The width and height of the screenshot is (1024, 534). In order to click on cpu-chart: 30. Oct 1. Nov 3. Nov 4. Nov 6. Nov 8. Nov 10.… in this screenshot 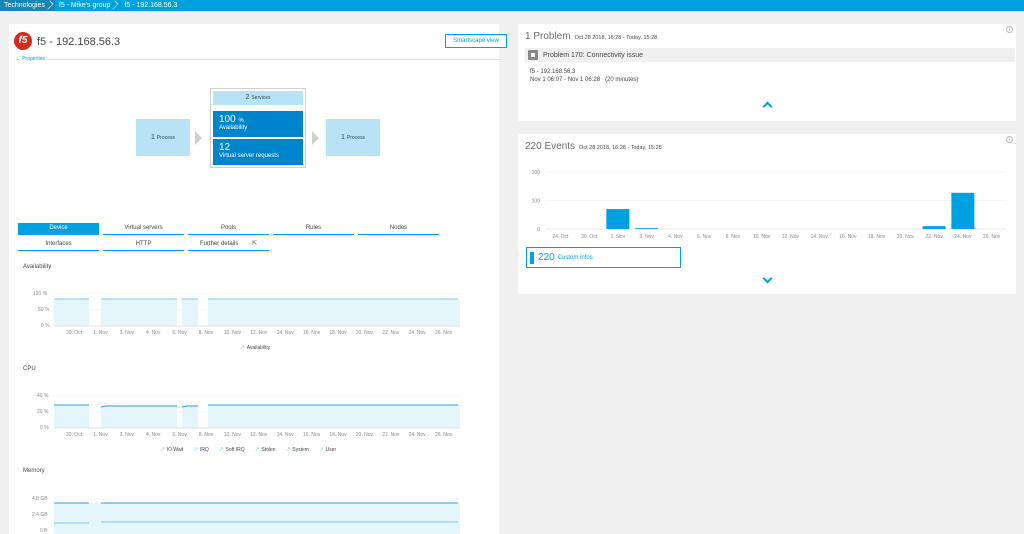, I will do `click(257, 414)`.